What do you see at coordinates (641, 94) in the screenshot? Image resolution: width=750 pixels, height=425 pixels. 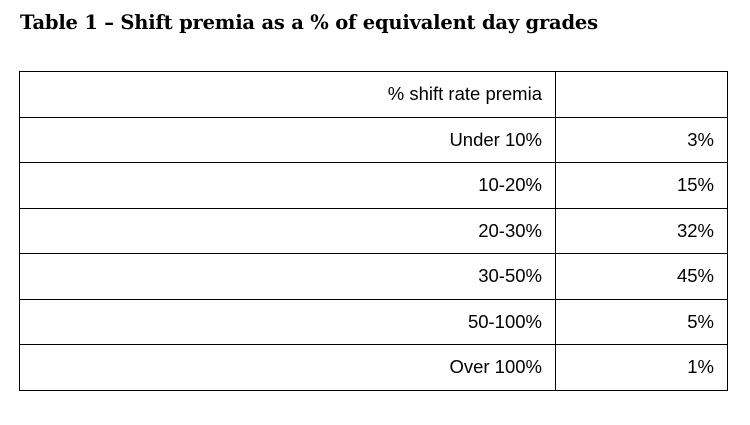 I see `header-cell-share` at bounding box center [641, 94].